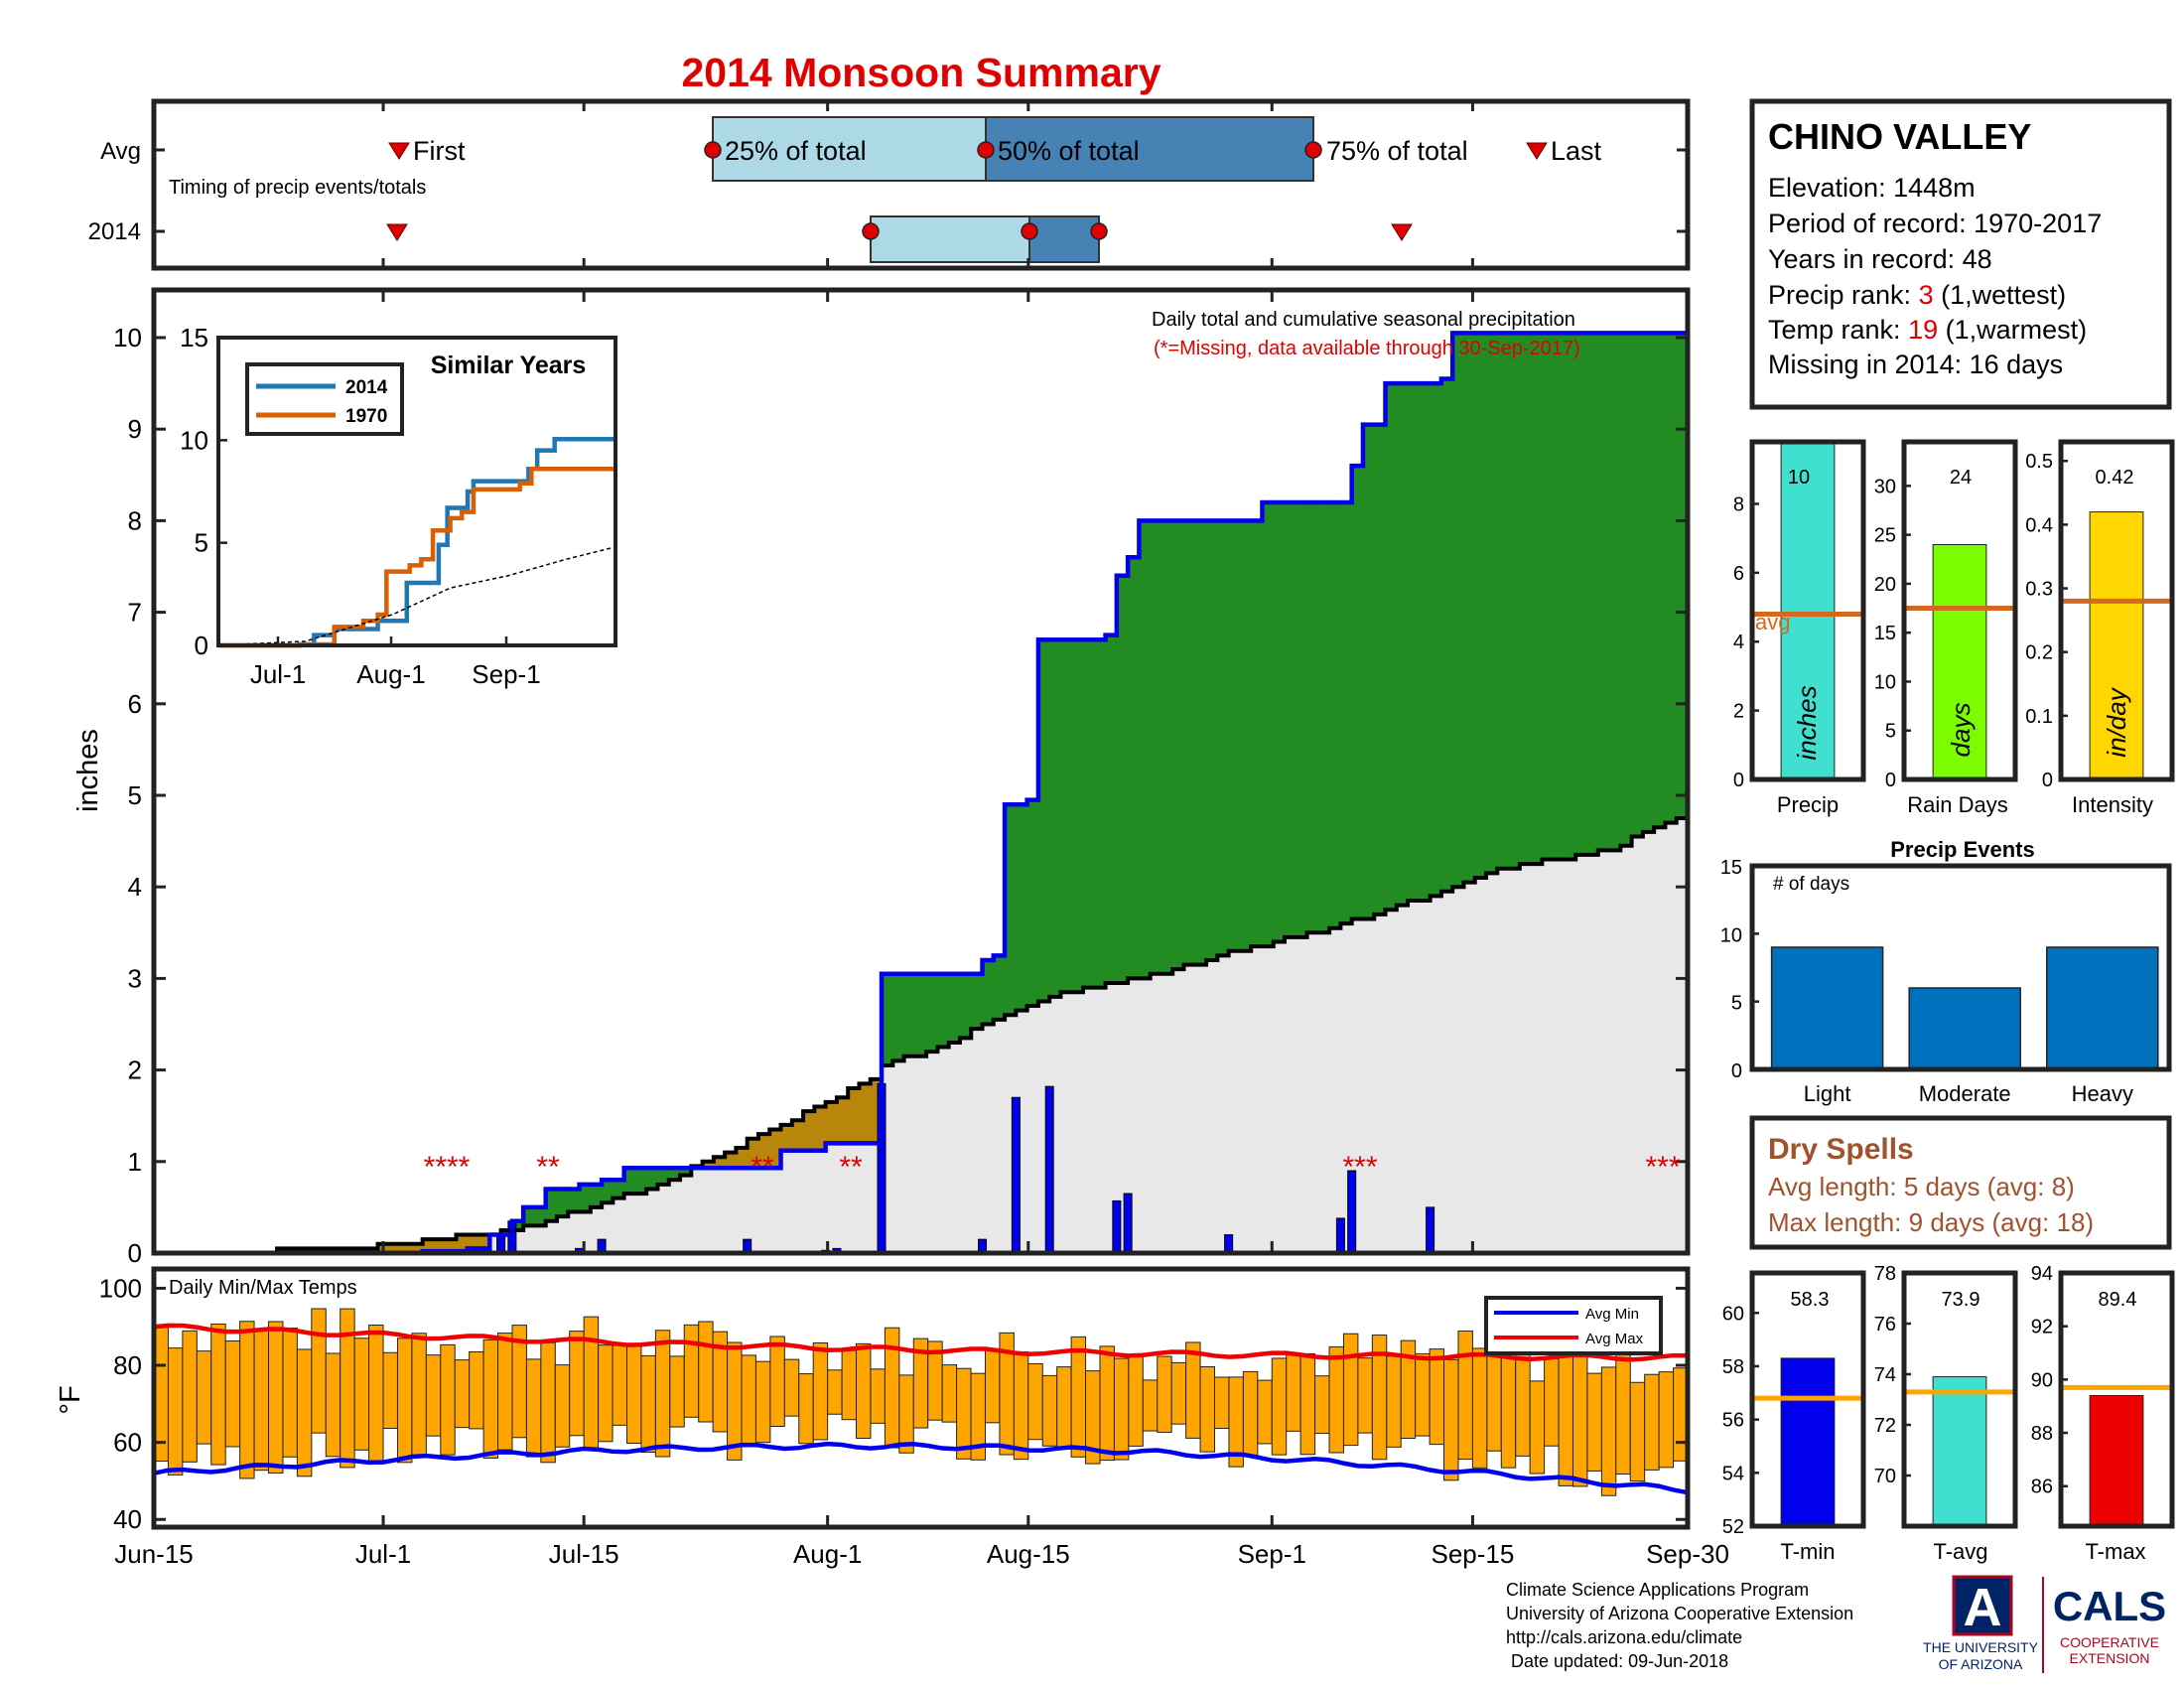  Describe the element at coordinates (1738, 780) in the screenshot. I see `mini-precip-tick-label: 0` at that location.